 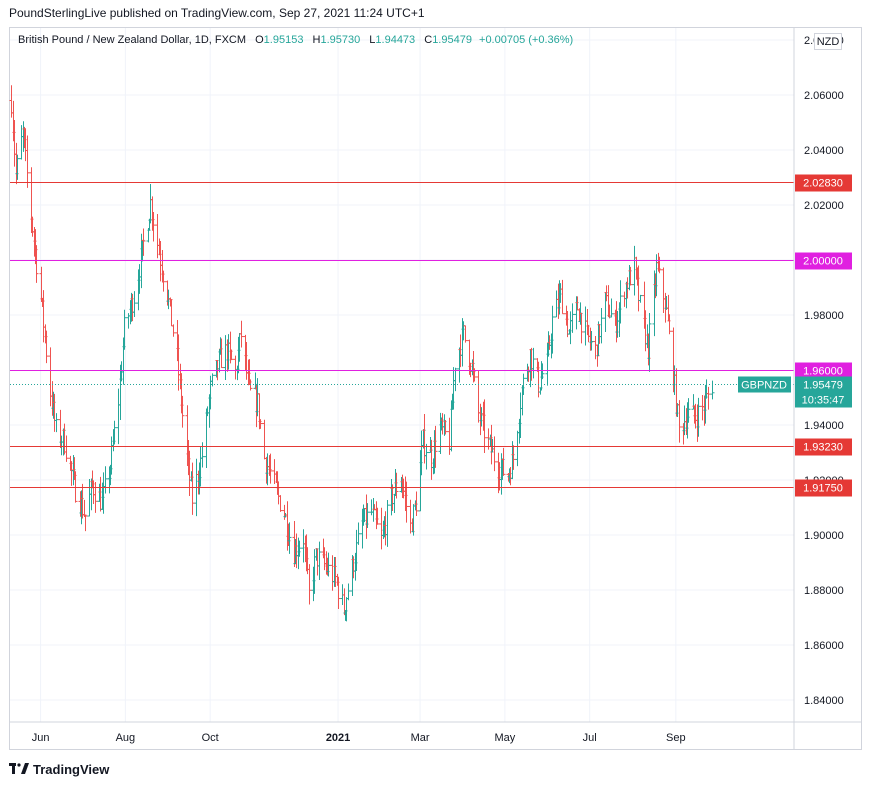 I want to click on bar-countdown-label: 10:35:47, so click(x=823, y=401).